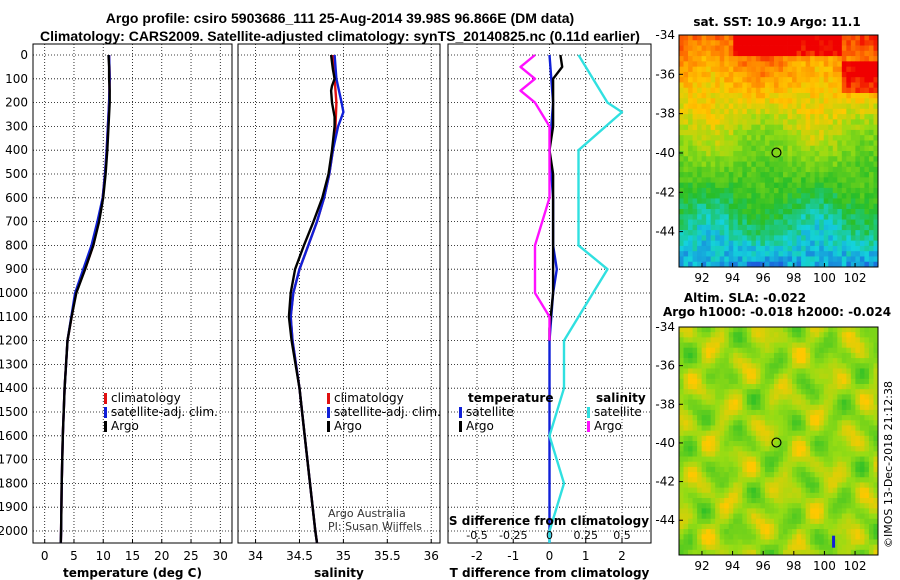 Image resolution: width=900 pixels, height=580 pixels. Describe the element at coordinates (763, 566) in the screenshot. I see `x-tick-label: 96` at that location.